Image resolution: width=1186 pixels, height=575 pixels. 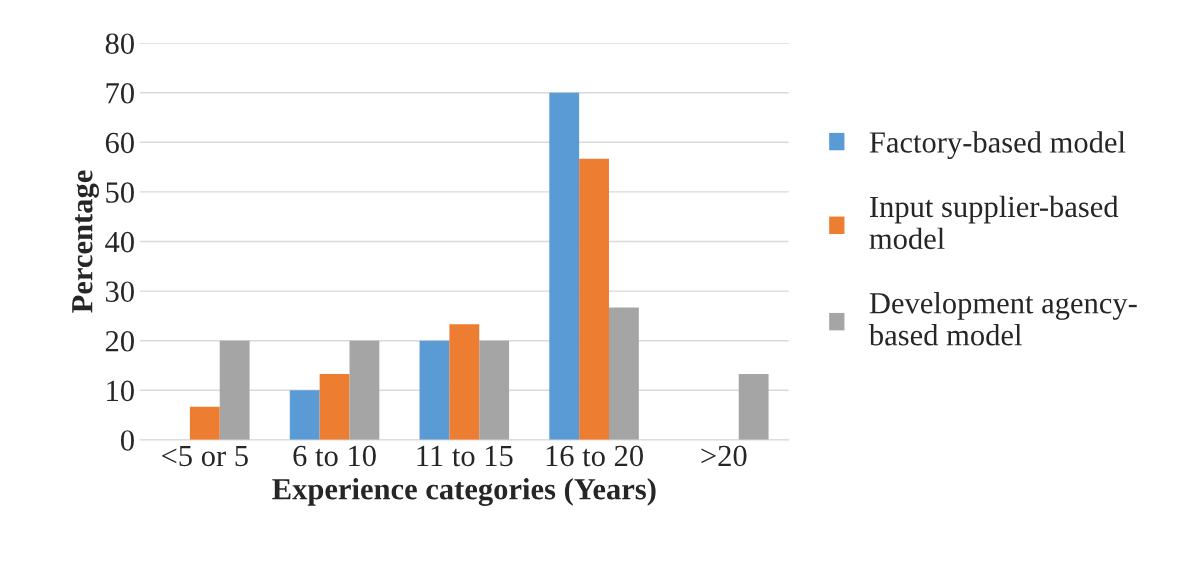 I want to click on y-tick-label: 80, so click(x=119, y=44).